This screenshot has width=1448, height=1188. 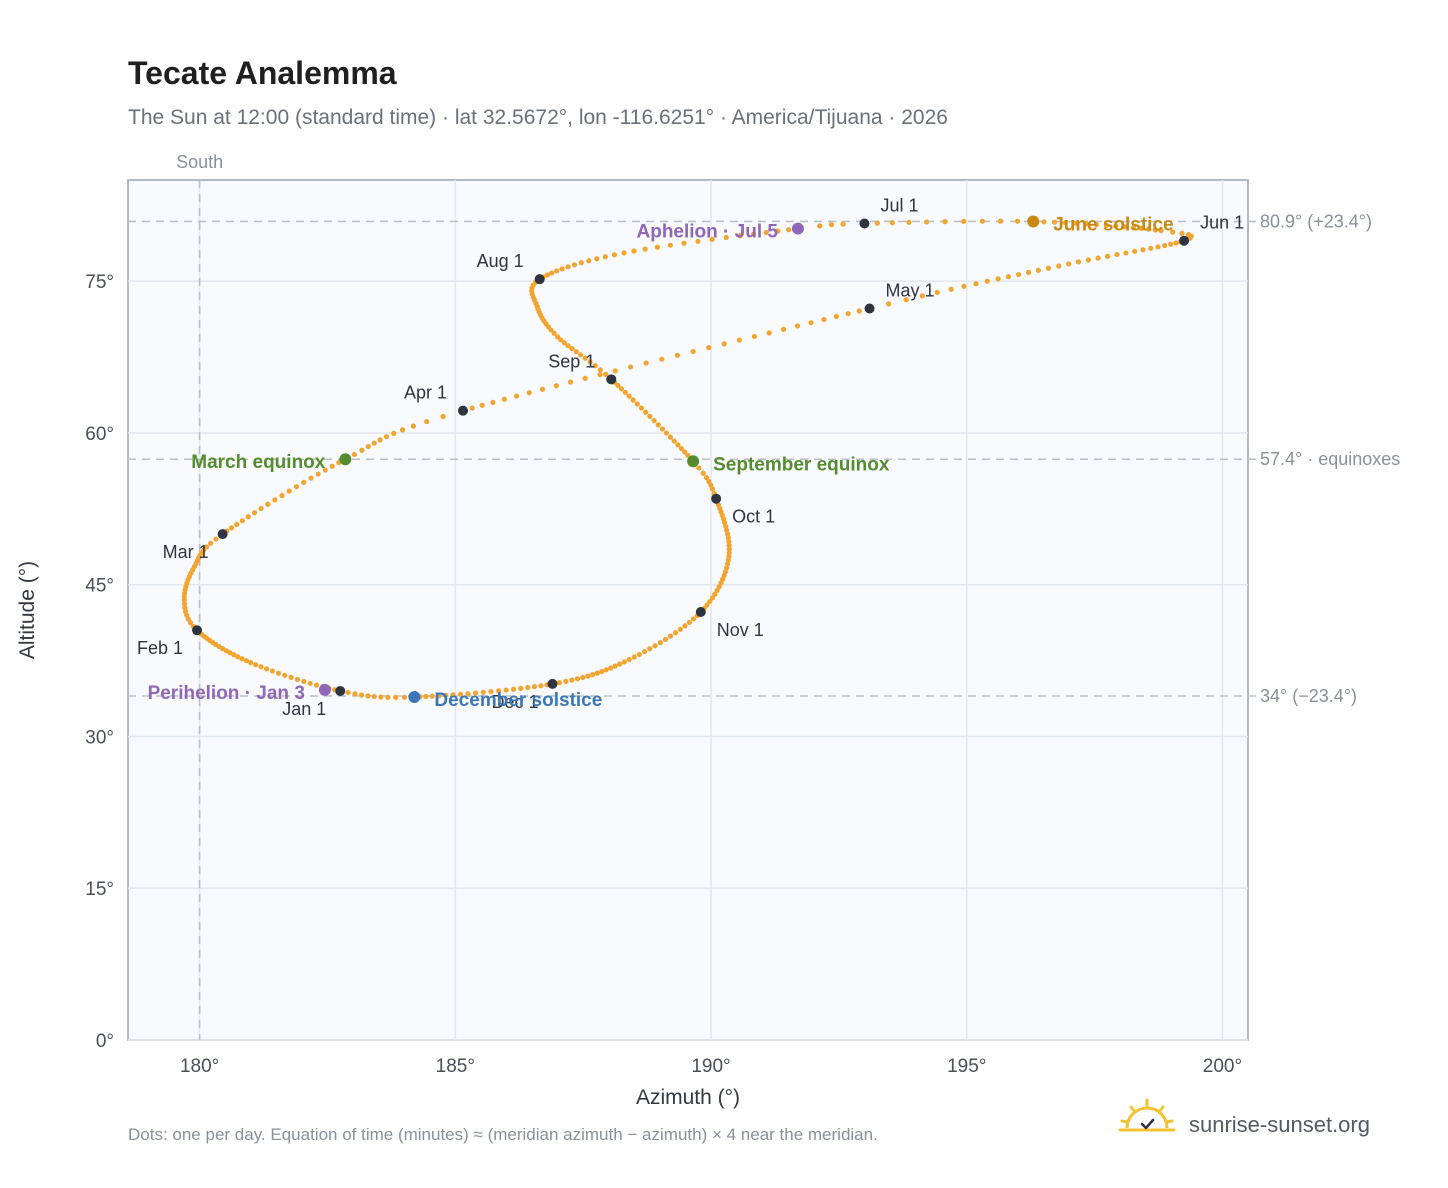 I want to click on month-label: Sep 1, so click(x=571, y=361).